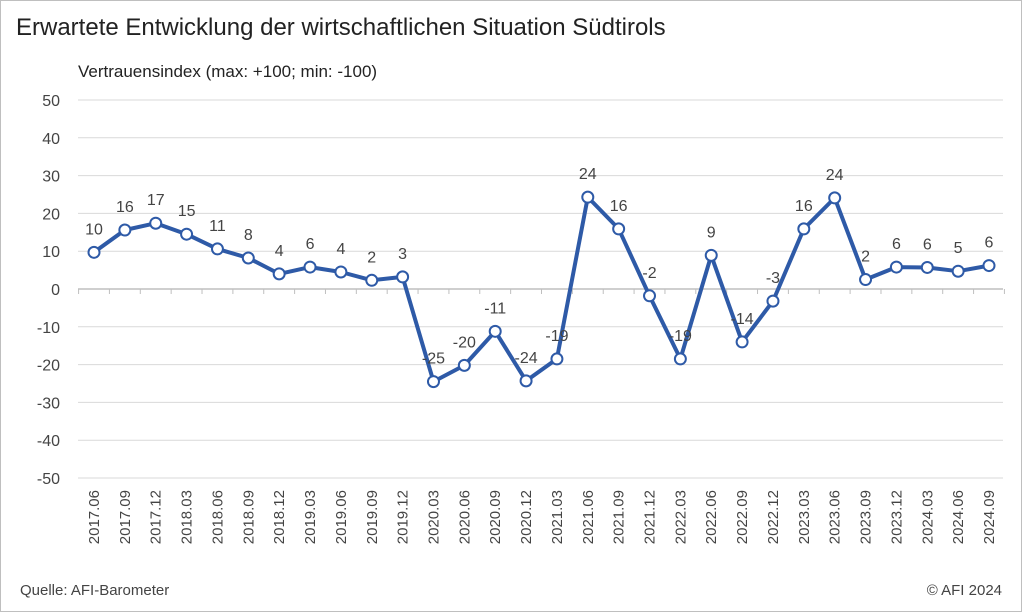 The width and height of the screenshot is (1024, 614). Describe the element at coordinates (773, 517) in the screenshot. I see `x-tick-label-22: 2022.12` at that location.